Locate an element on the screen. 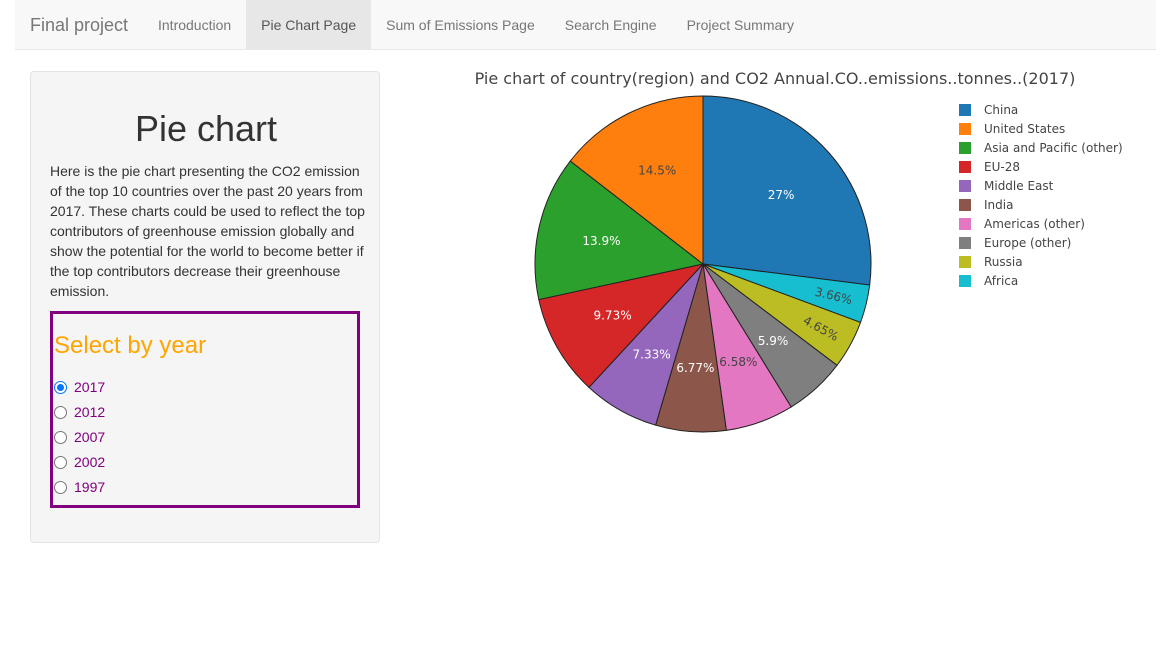 The image size is (1171, 646). legend-item: Middle East is located at coordinates (1006, 186).